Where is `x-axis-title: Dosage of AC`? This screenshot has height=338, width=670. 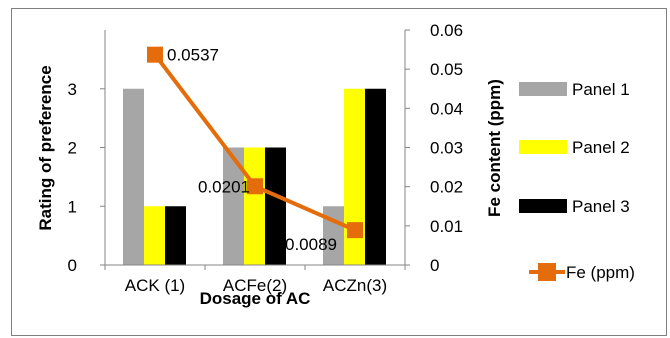
x-axis-title: Dosage of AC is located at coordinates (255, 298).